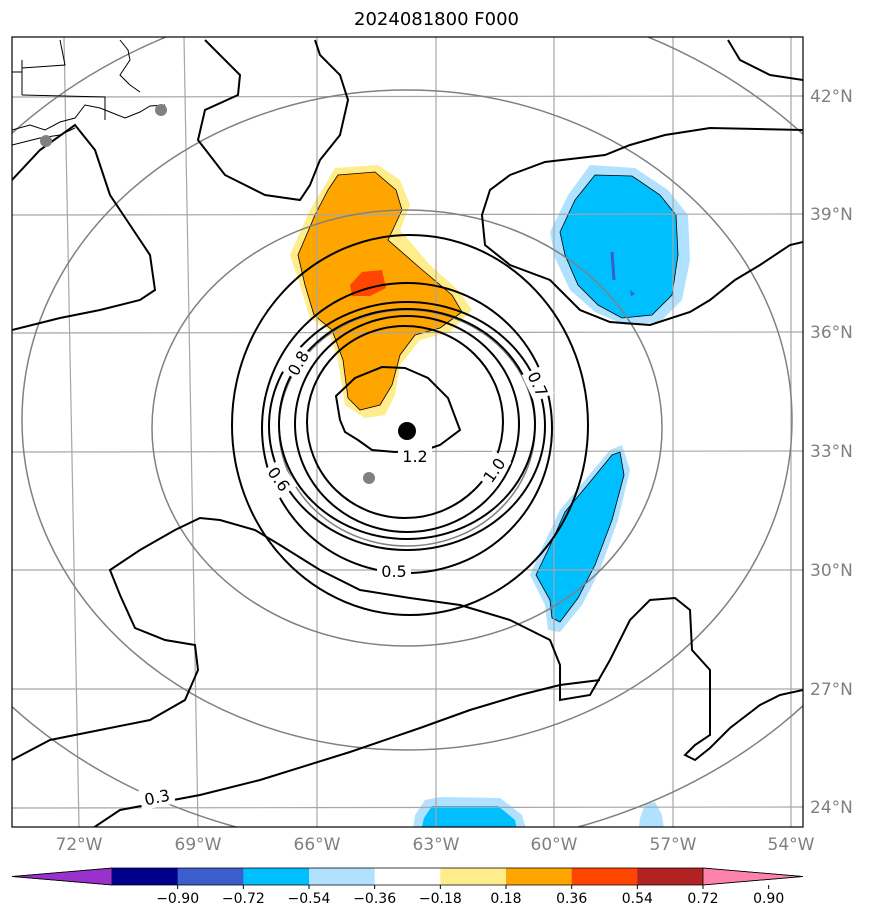 Image resolution: width=873 pixels, height=924 pixels. I want to click on lon-label: 69°W, so click(198, 845).